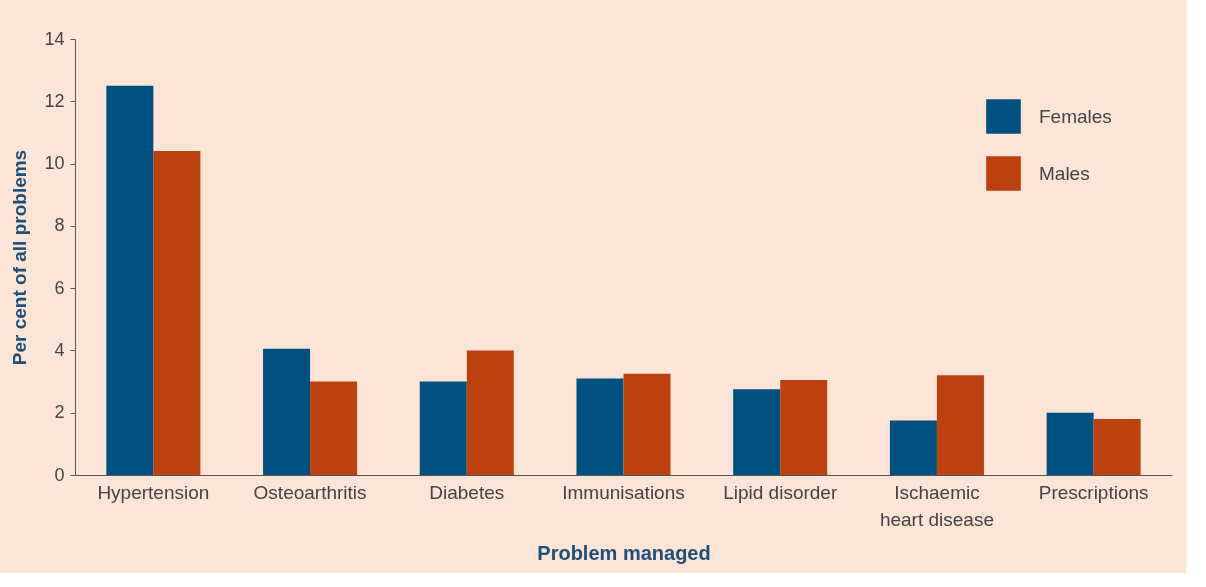 Image resolution: width=1206 pixels, height=587 pixels. Describe the element at coordinates (623, 492) in the screenshot. I see `x-tick-label: Immunisations` at that location.